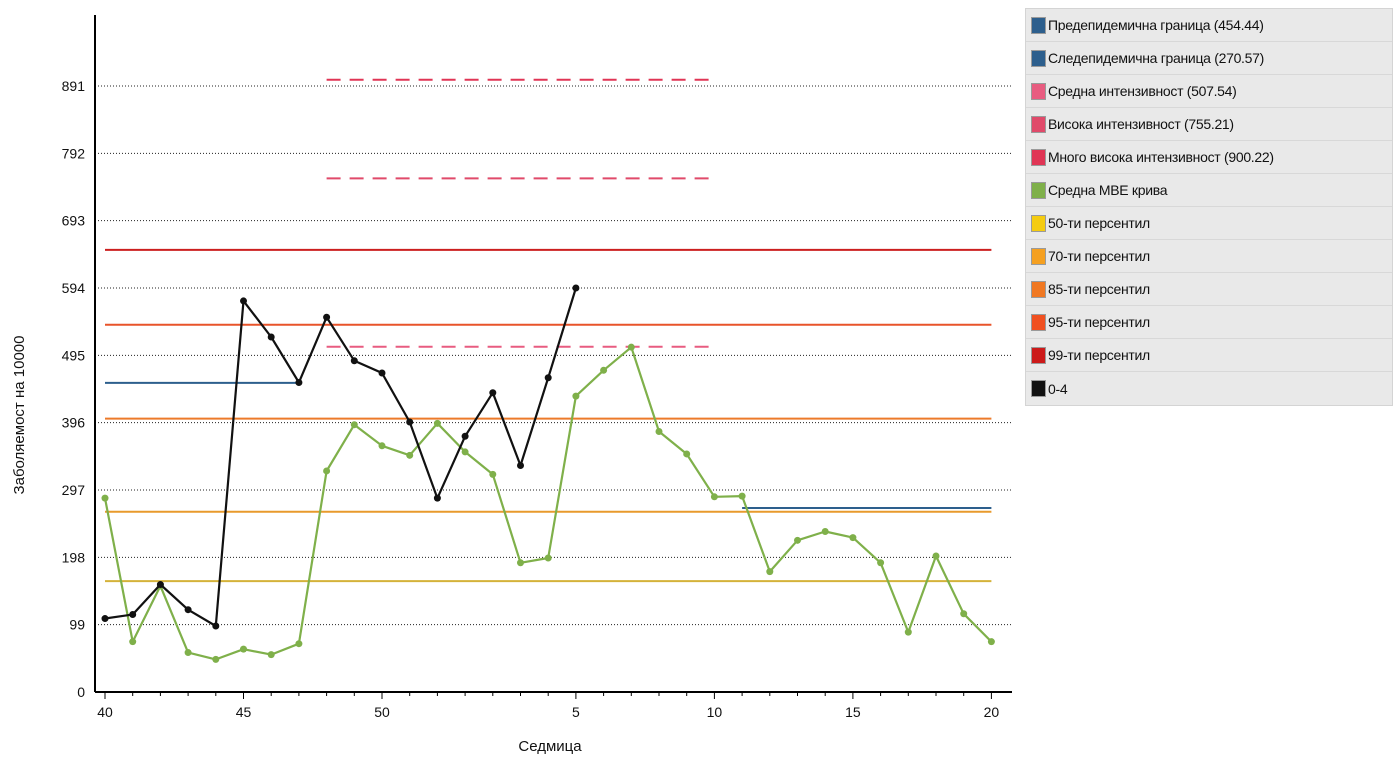 The width and height of the screenshot is (1394, 761). Describe the element at coordinates (1209, 388) in the screenshot. I see `legend-item: 0-4` at that location.